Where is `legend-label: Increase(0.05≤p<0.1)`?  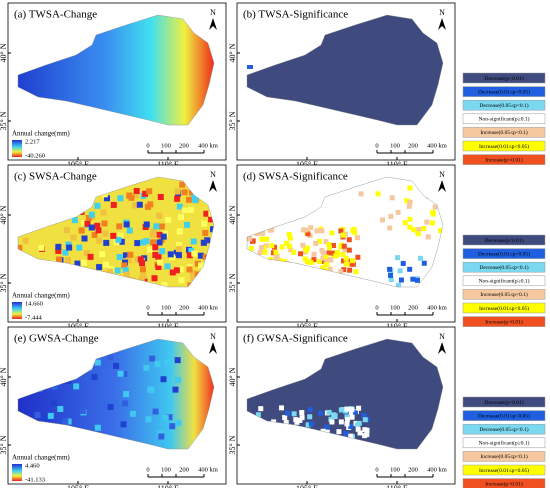
legend-label: Increase(0.05≤p<0.1) is located at coordinates (504, 132).